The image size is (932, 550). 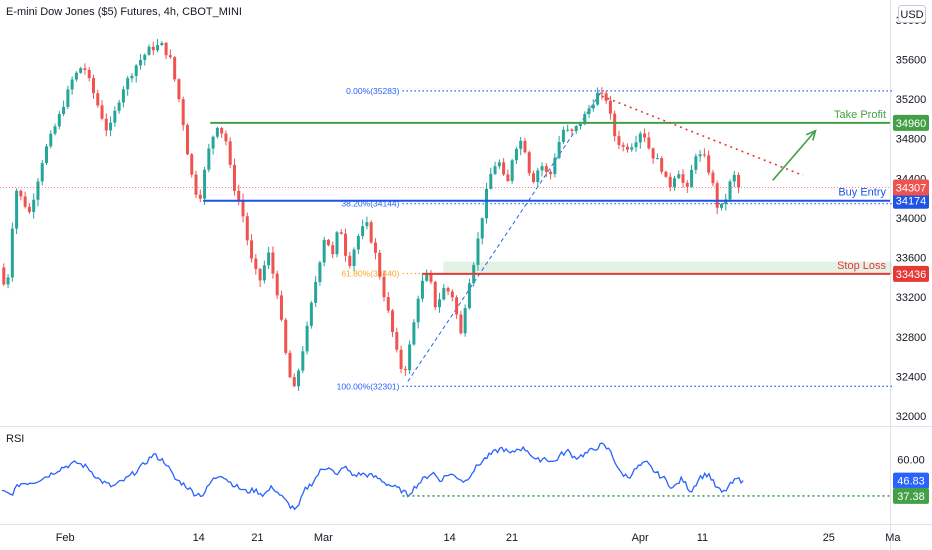 What do you see at coordinates (370, 273) in the screenshot?
I see `fib-level-label: 61.80%(33440)` at bounding box center [370, 273].